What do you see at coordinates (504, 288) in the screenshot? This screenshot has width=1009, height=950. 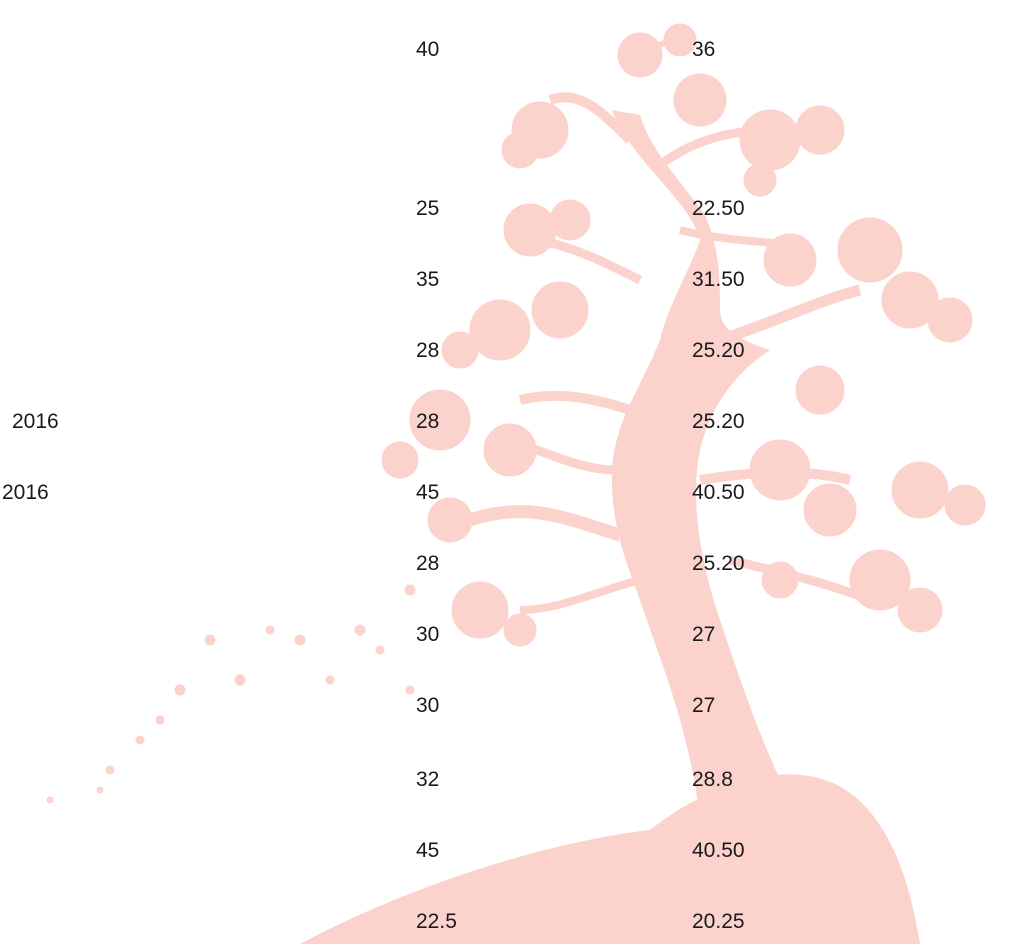 I see `table-row: 35 31.50` at bounding box center [504, 288].